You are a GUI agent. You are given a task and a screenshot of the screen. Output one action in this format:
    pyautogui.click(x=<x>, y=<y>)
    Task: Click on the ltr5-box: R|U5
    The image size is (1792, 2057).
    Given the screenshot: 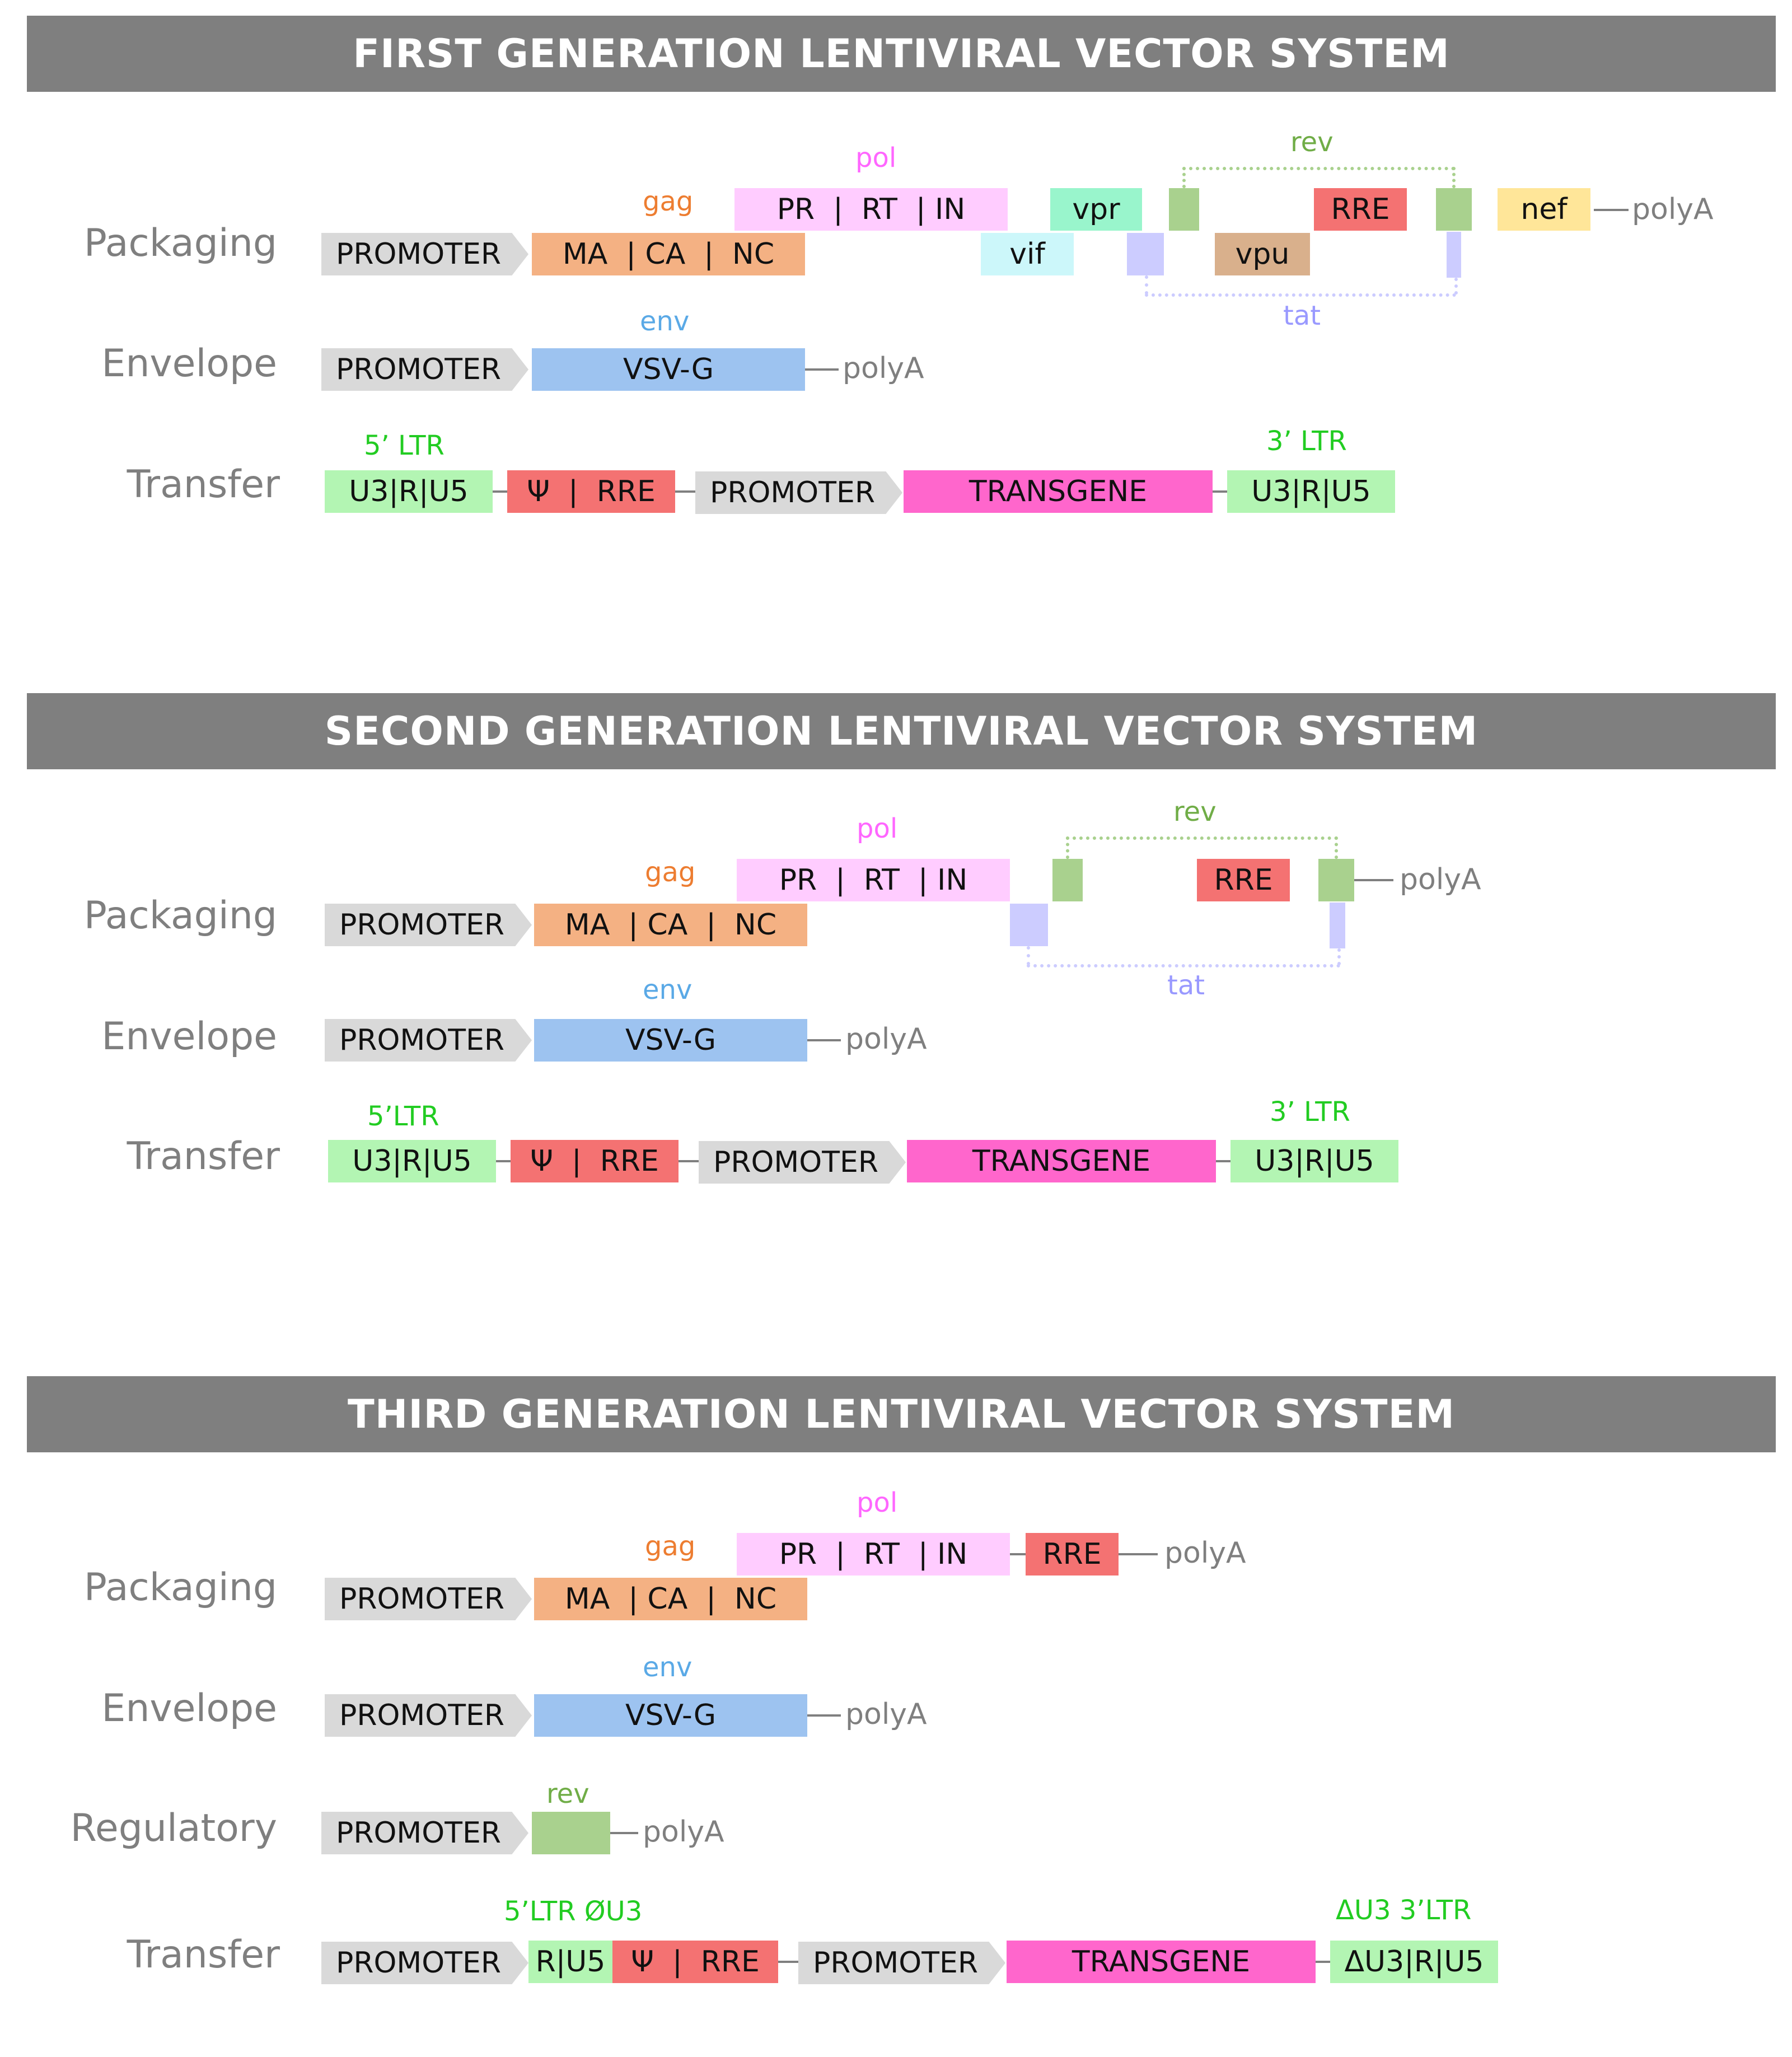 What is the action you would take?
    pyautogui.click(x=570, y=1962)
    